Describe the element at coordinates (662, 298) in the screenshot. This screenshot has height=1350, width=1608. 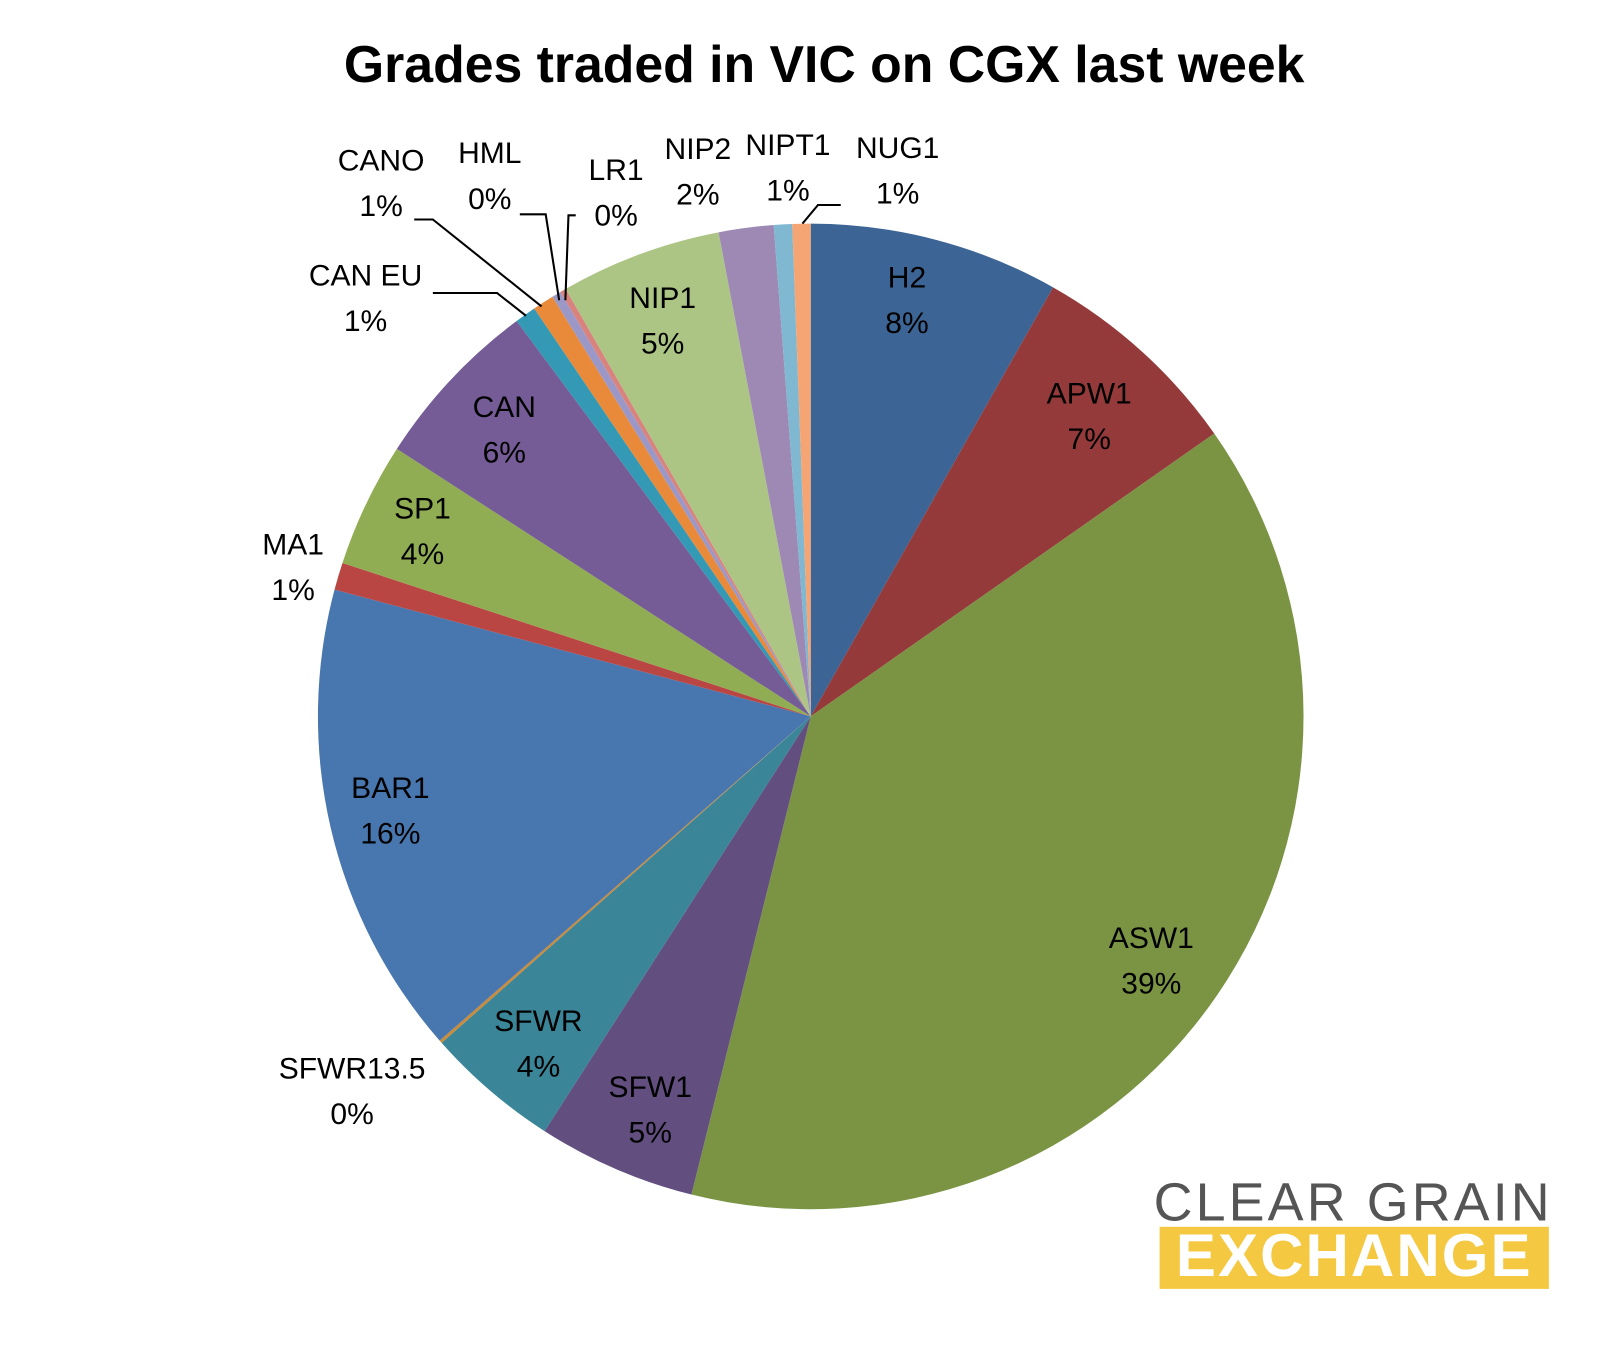
I see `slice-label: NIP1` at that location.